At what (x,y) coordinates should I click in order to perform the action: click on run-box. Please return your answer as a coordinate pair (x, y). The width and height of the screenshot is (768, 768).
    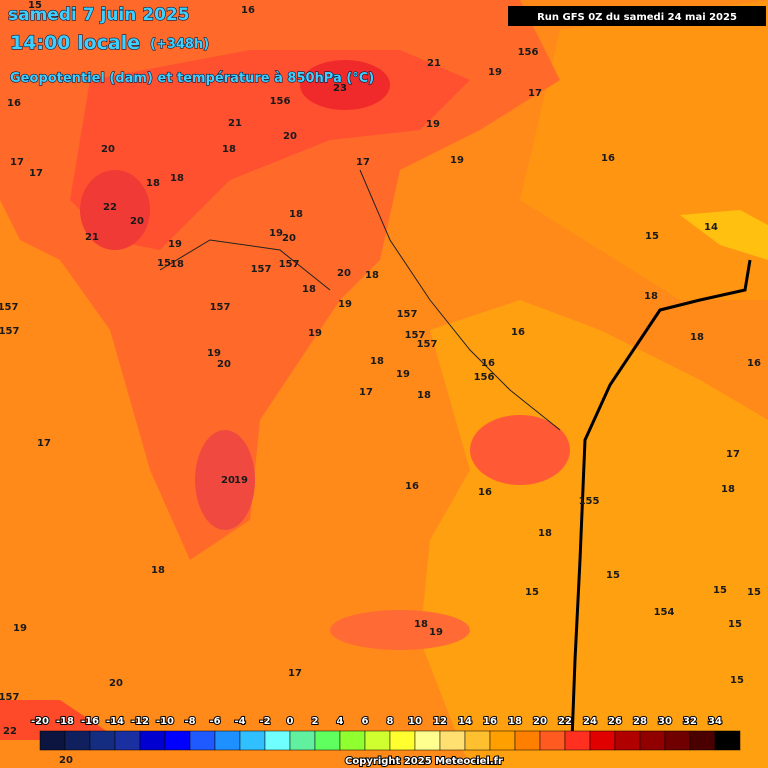
    Looking at the image, I should click on (637, 16).